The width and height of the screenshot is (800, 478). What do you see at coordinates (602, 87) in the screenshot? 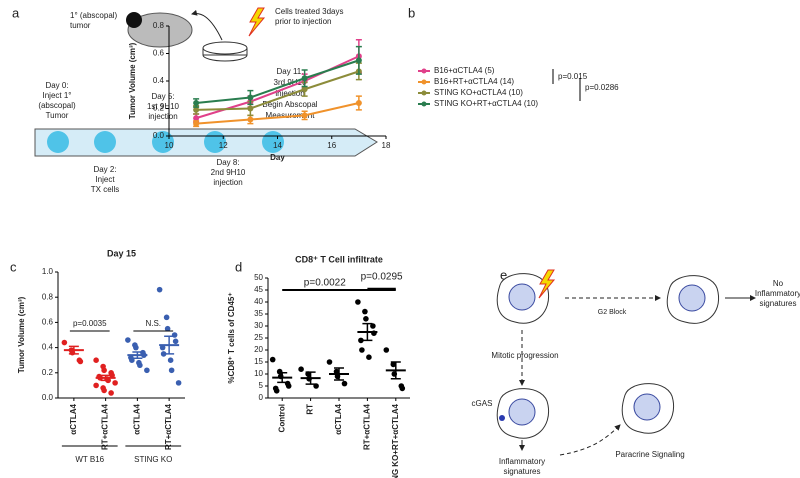
I see `annotation: p=0.0286` at bounding box center [602, 87].